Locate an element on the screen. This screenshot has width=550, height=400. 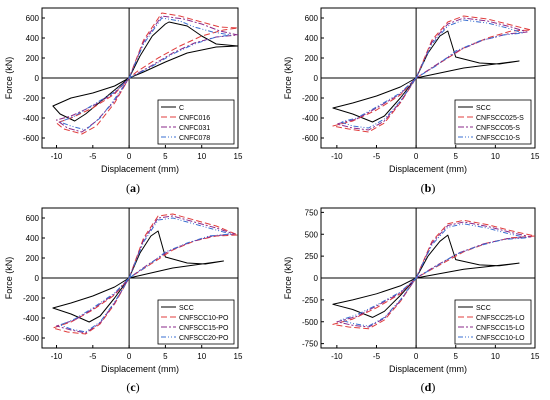
y-tick-label: 250 is located at coordinates (312, 256).